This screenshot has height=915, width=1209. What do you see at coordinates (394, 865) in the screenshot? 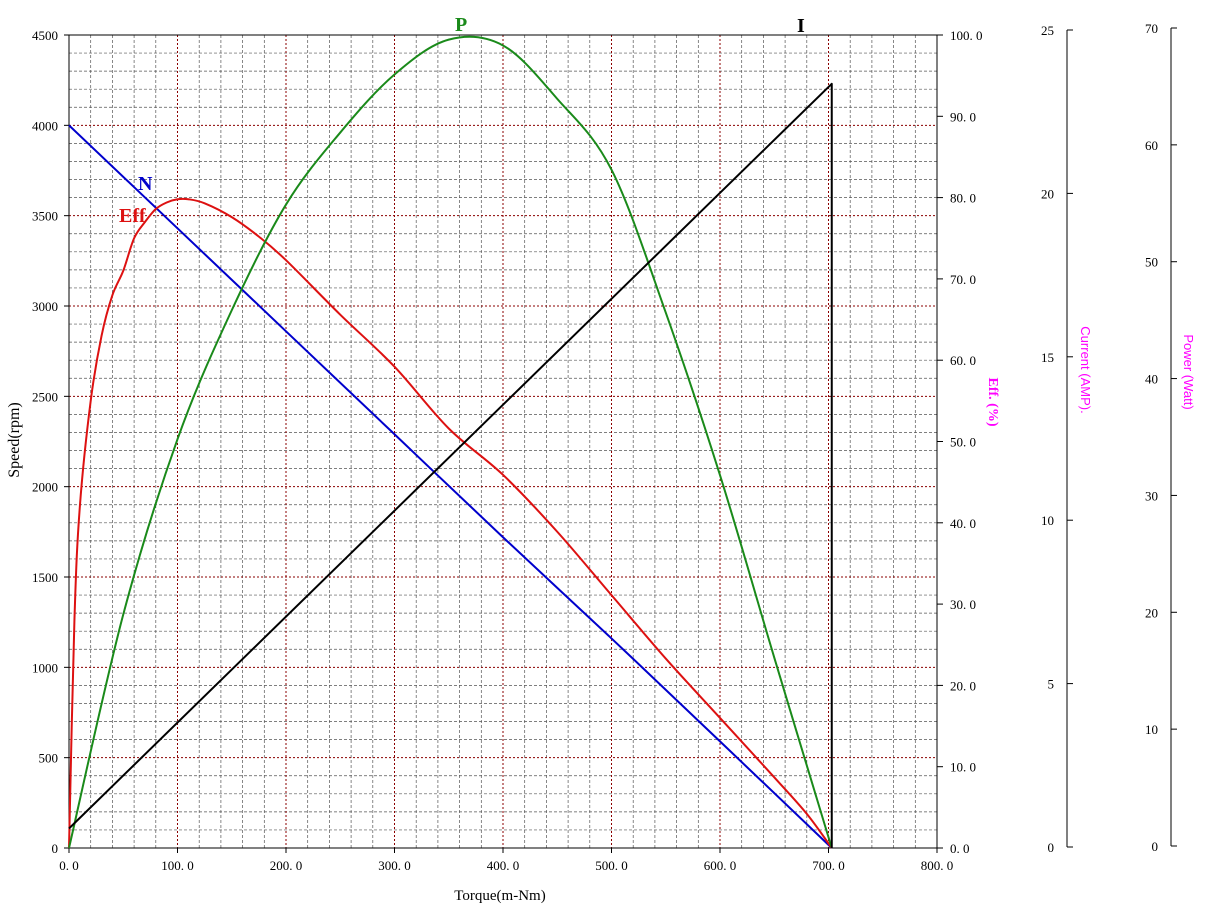
I see `x-tick-label: 300. 0` at bounding box center [394, 865].